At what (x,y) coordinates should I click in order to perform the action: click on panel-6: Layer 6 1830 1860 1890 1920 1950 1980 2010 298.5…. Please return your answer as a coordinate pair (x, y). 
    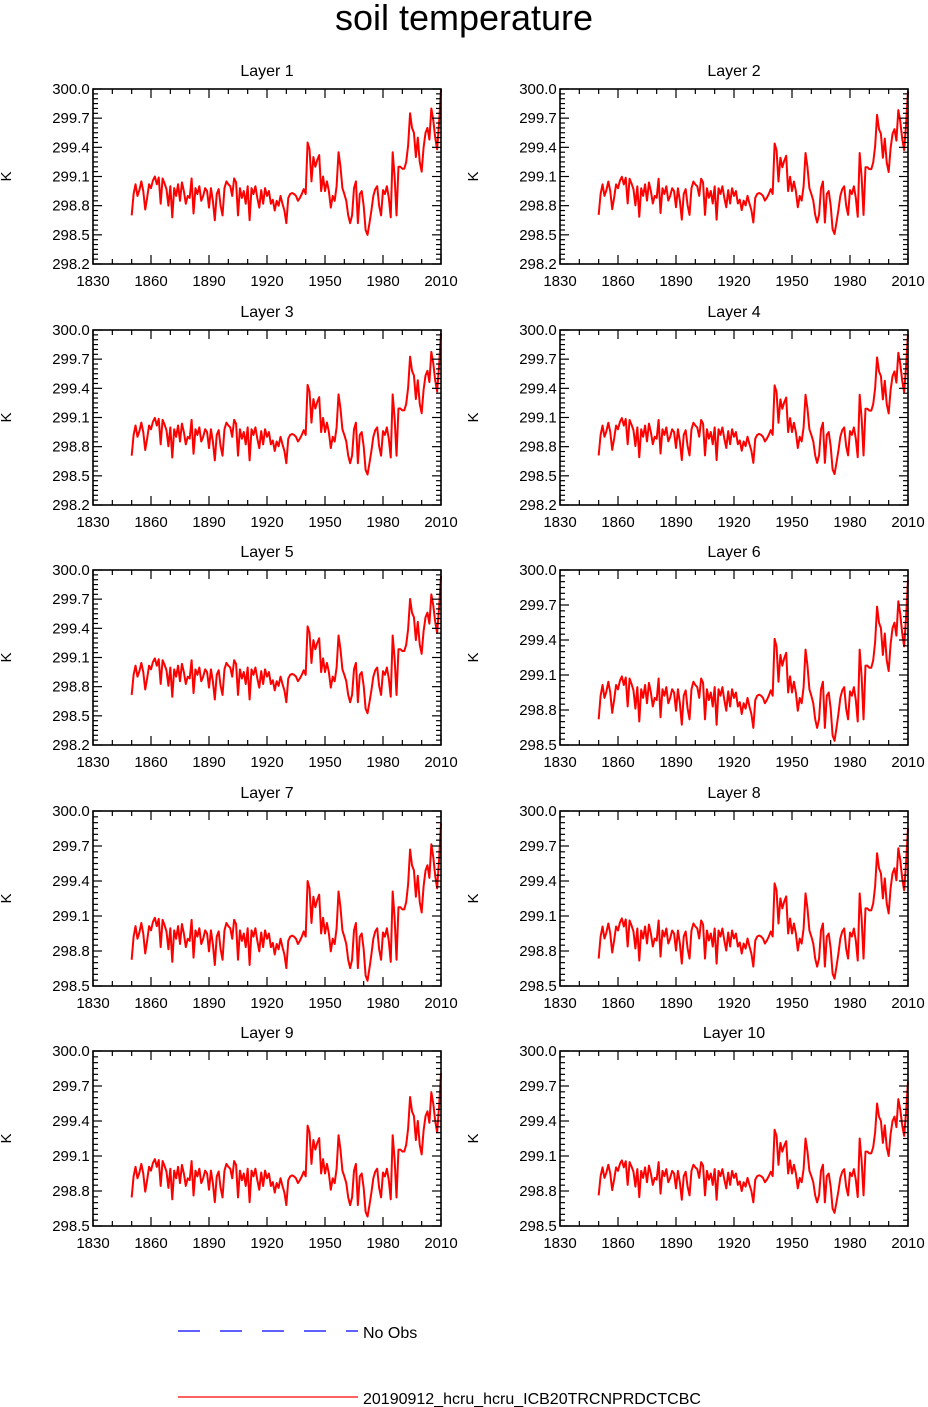
    Looking at the image, I should click on (695, 657).